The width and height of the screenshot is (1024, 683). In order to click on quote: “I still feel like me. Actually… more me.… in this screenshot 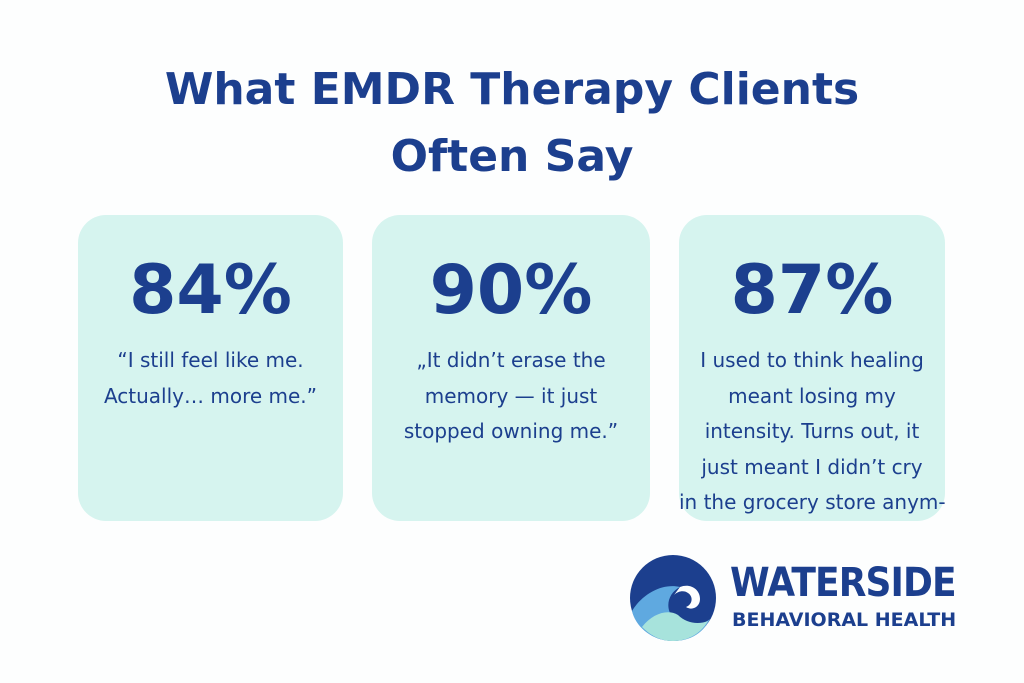, I will do `click(210, 378)`.